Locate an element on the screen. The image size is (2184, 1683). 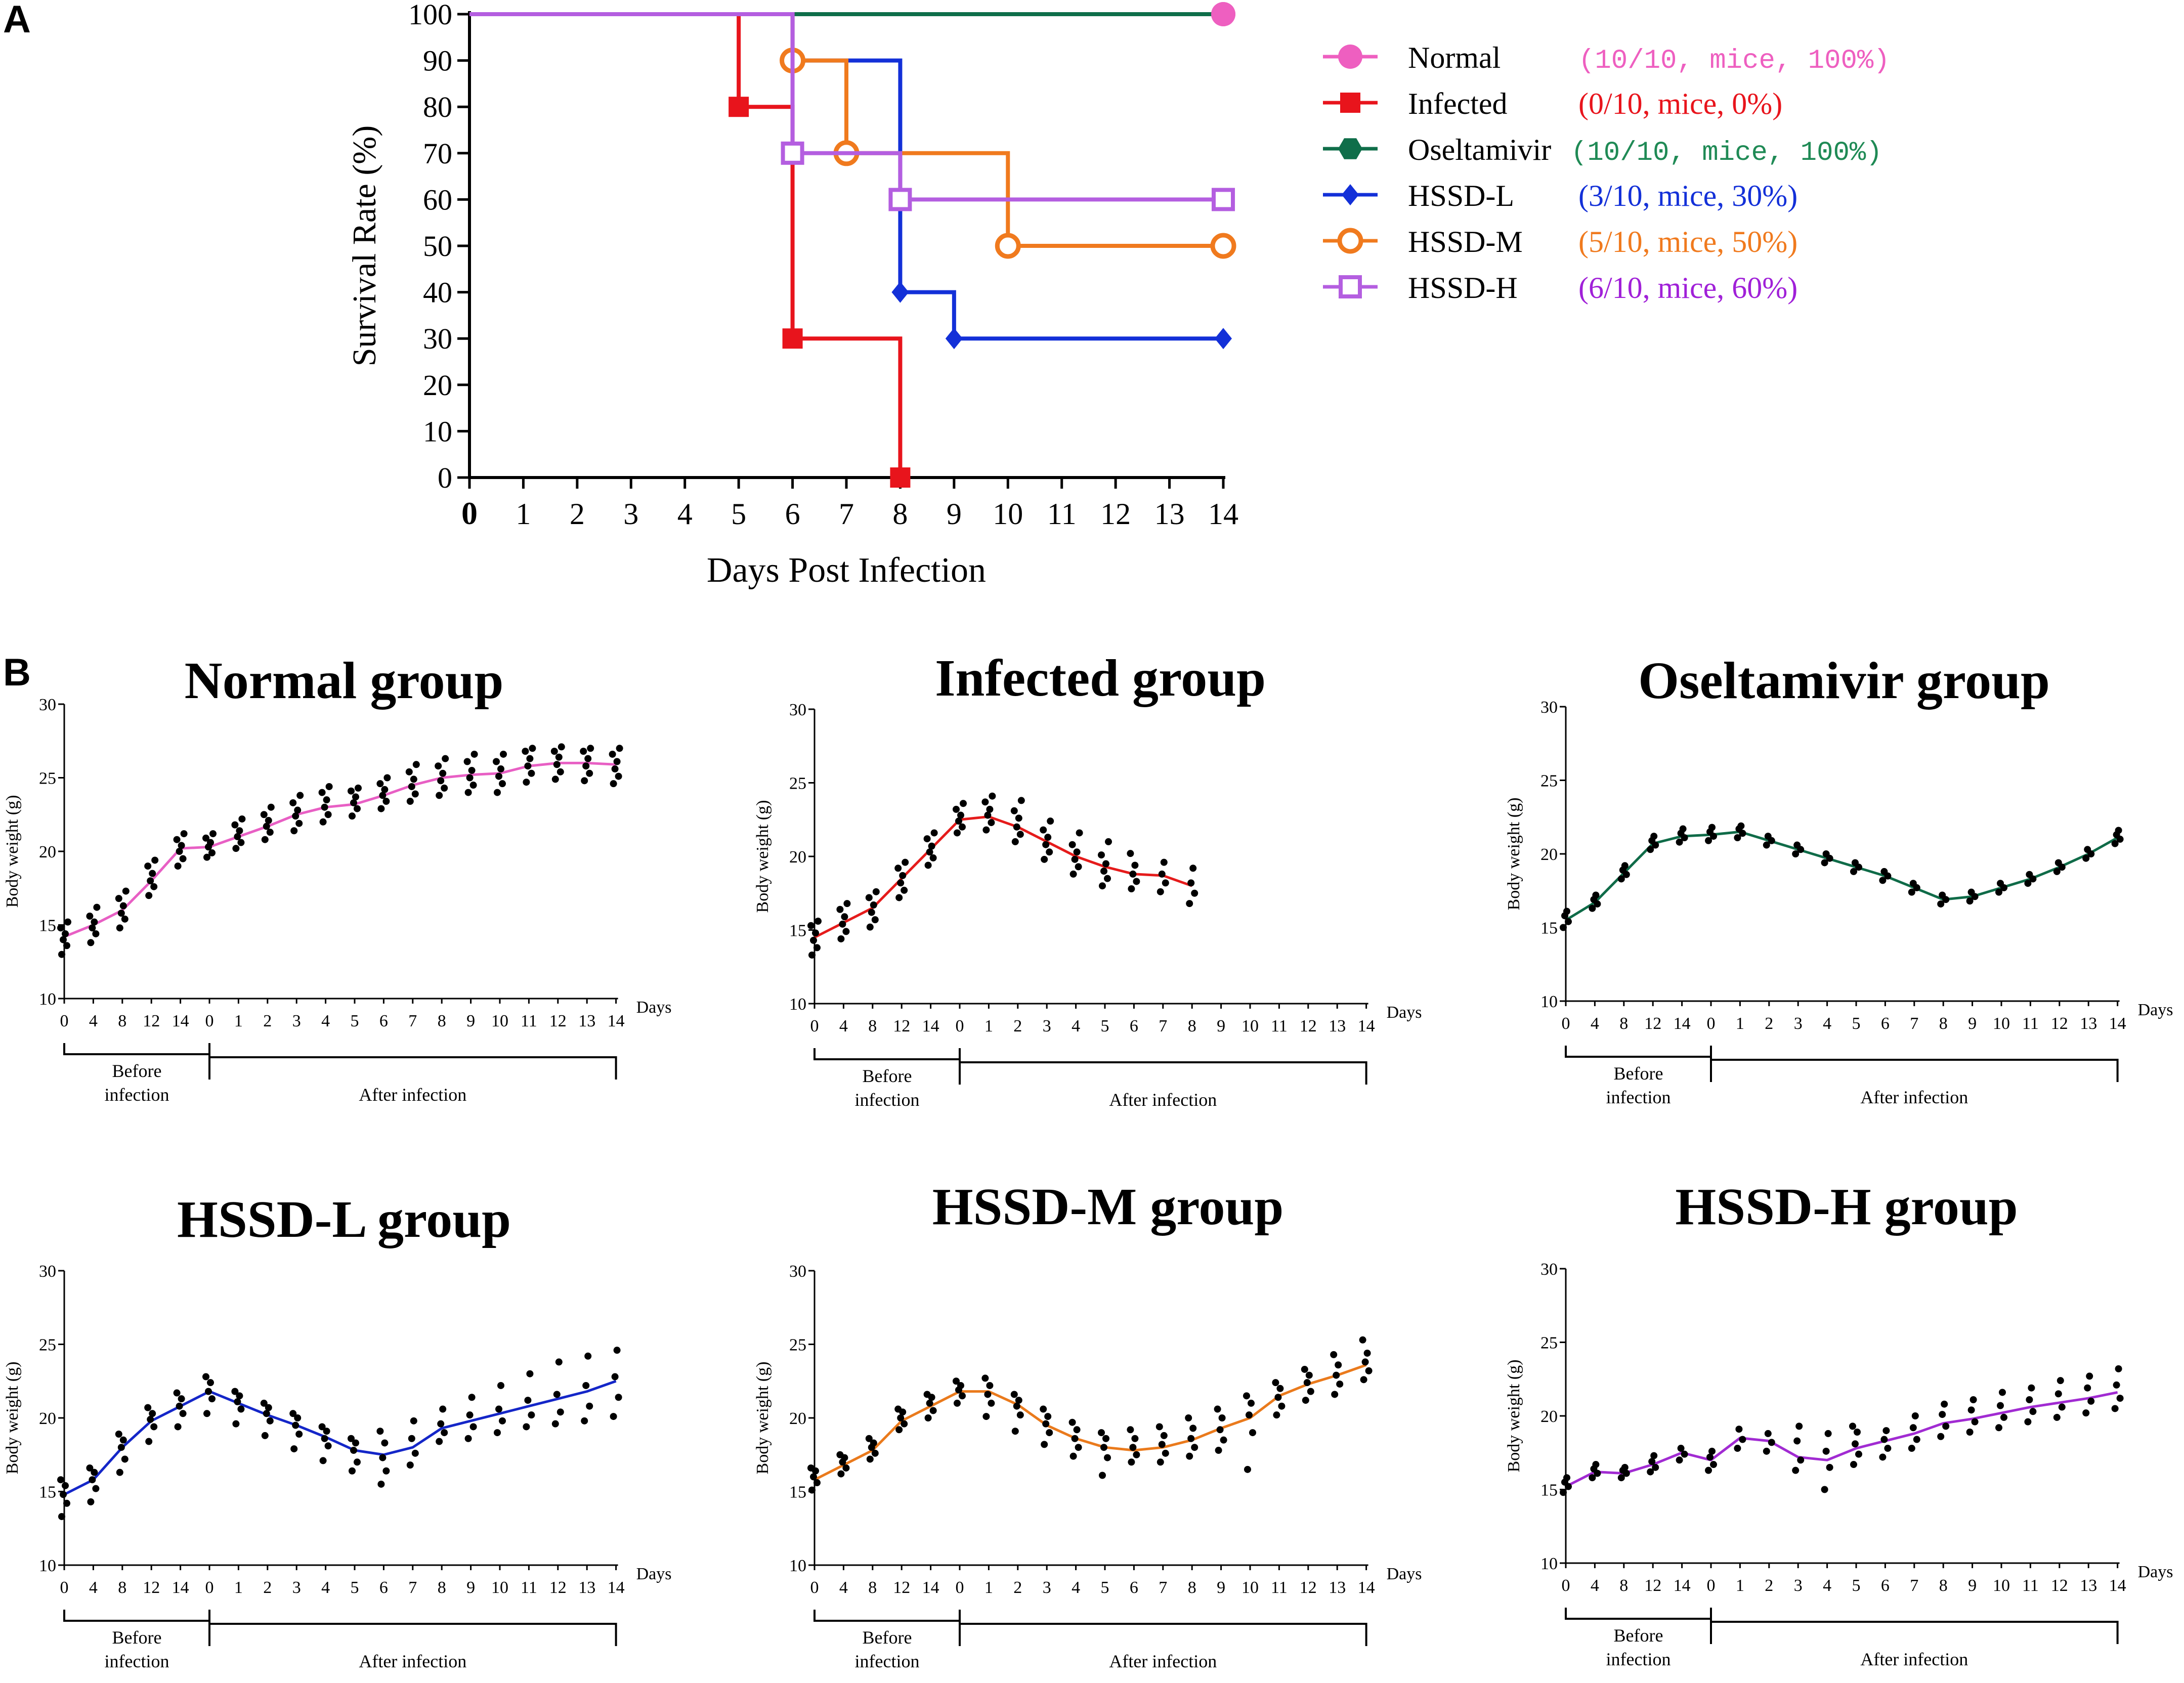
legend-item: Oseltamivir (10/10, mice, 100%) is located at coordinates (1603, 150).